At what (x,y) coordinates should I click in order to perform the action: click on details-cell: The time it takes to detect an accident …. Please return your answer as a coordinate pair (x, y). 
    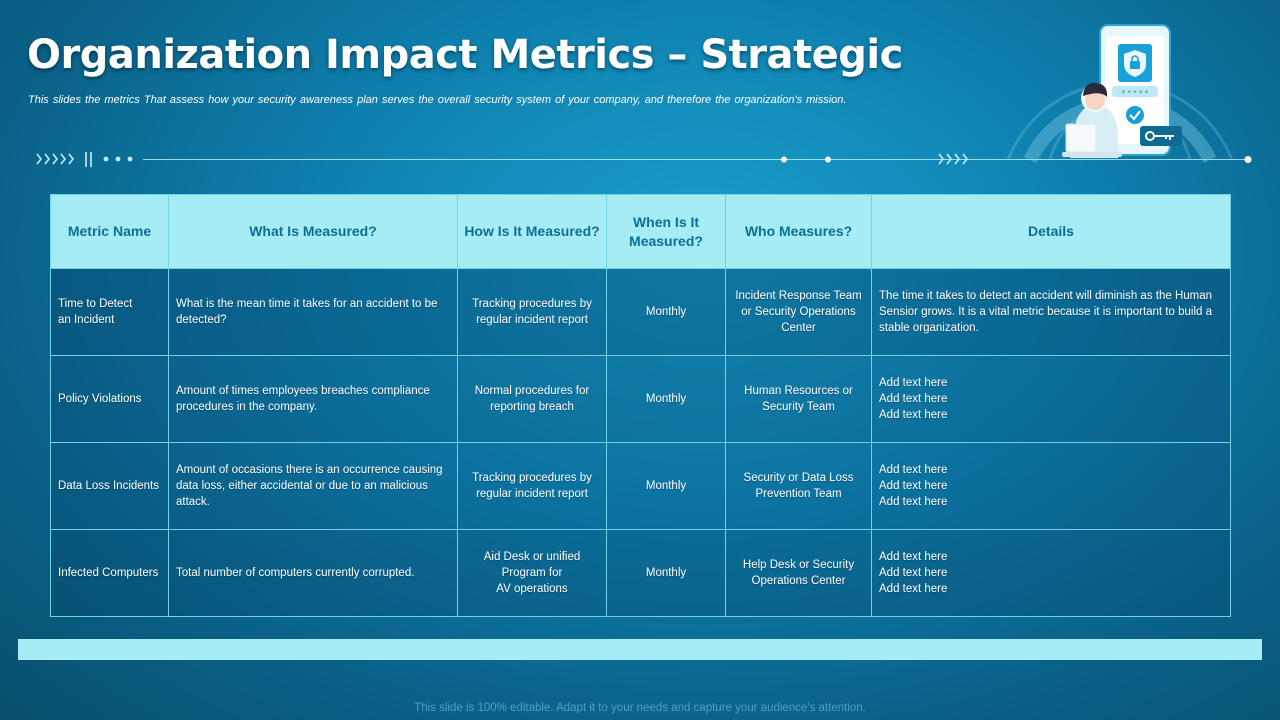
    Looking at the image, I should click on (1051, 312).